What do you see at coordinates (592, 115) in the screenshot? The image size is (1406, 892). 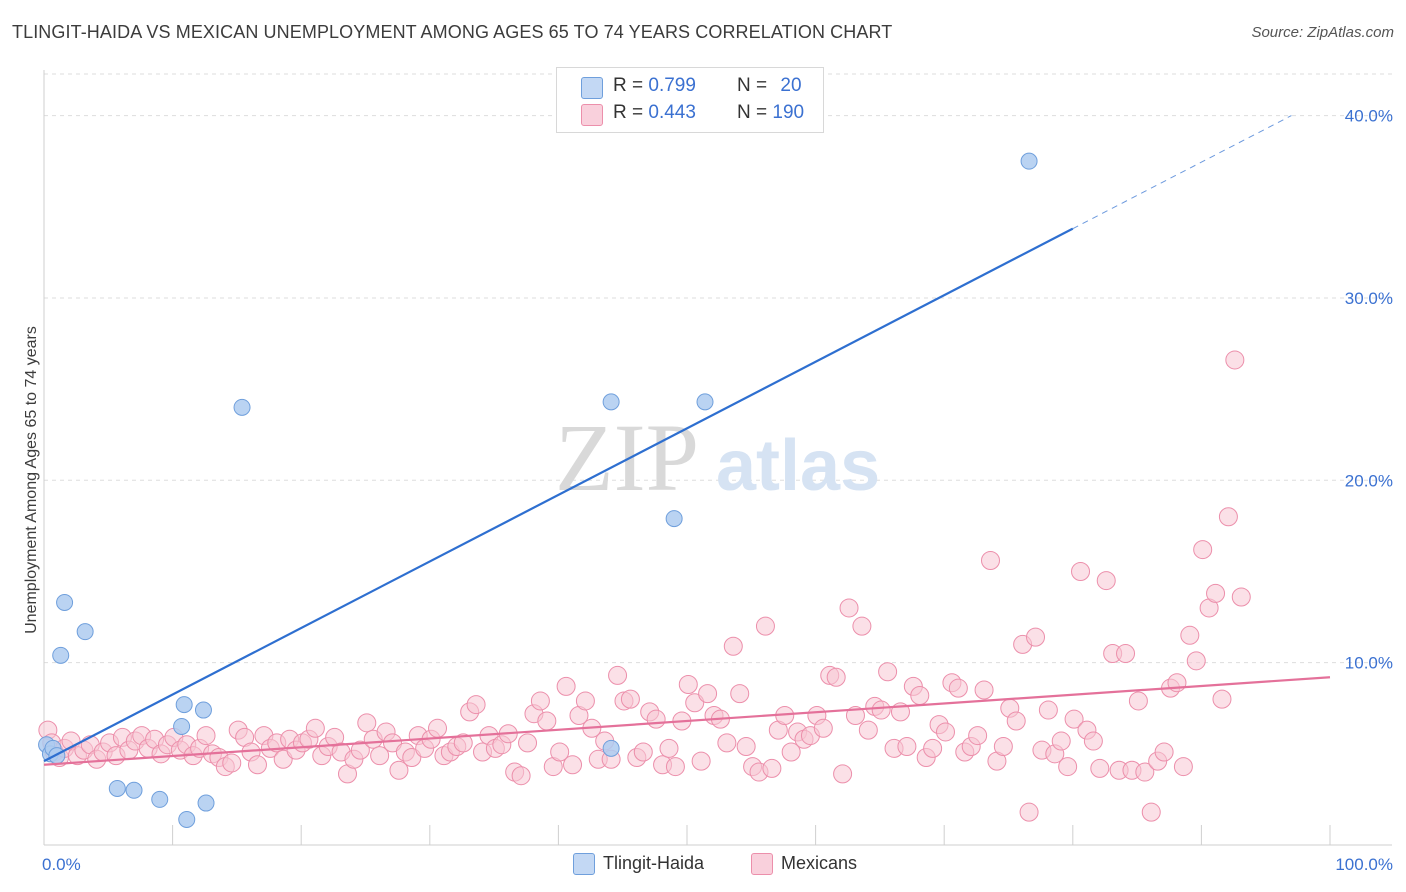 I see `legend-swatch-mexicans` at bounding box center [592, 115].